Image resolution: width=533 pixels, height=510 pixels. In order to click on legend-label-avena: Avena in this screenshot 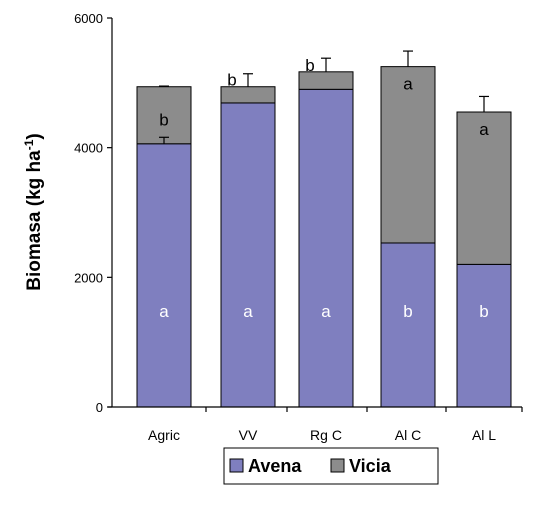, I will do `click(275, 466)`.